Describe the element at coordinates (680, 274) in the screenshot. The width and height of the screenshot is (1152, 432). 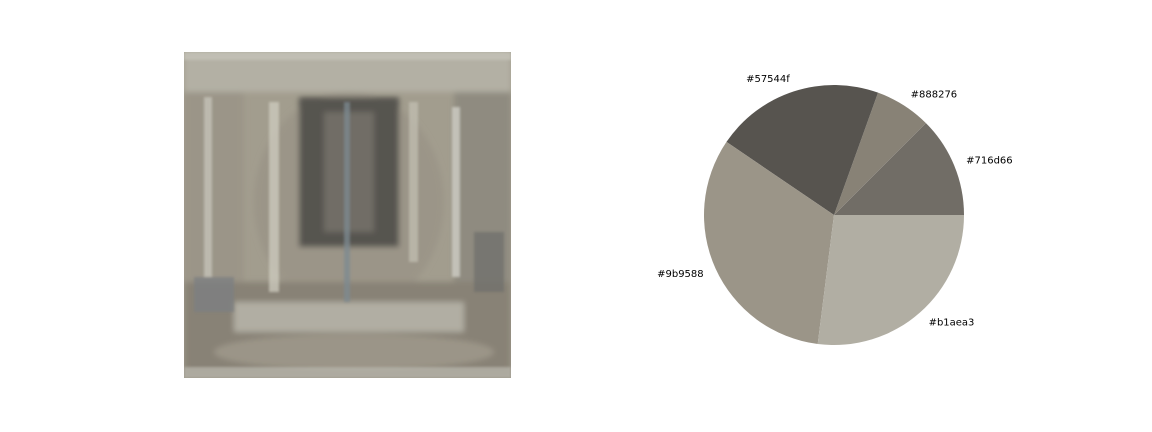
I see `pie-slice-label-3: #9b9588` at that location.